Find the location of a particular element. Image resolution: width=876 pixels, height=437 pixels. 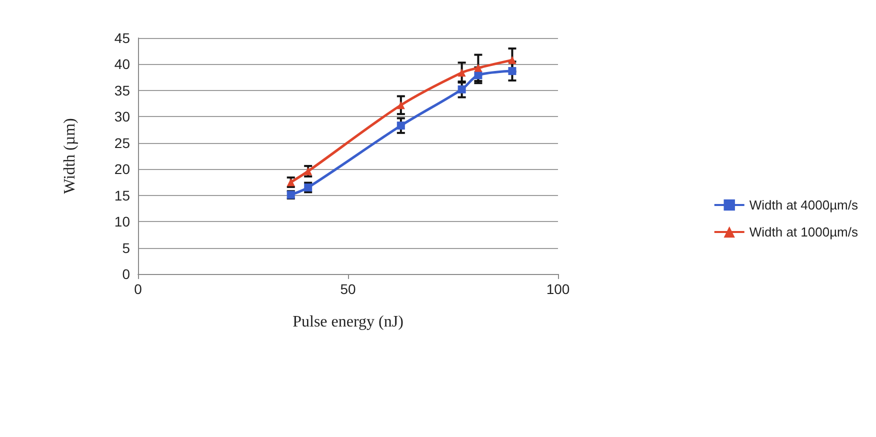

y-tick-label: 45 is located at coordinates (122, 38).